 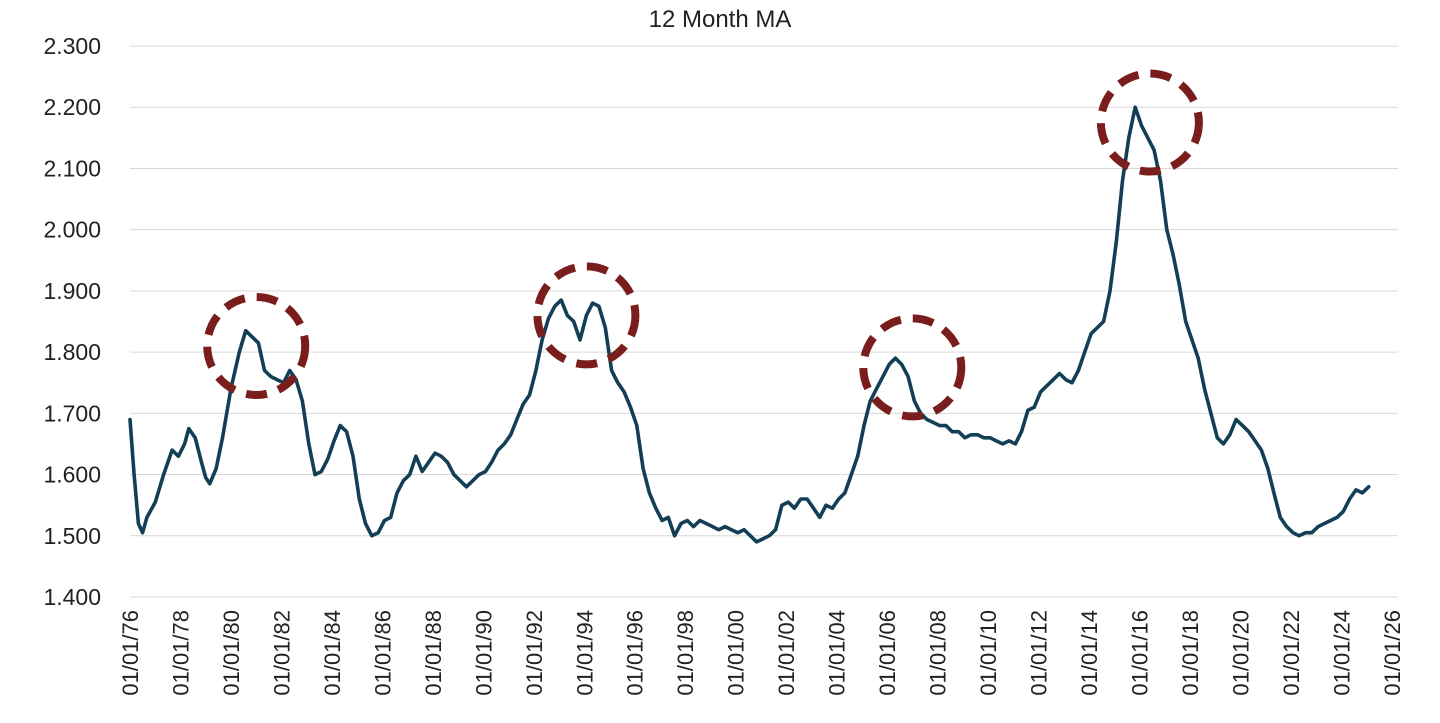 What do you see at coordinates (72, 291) in the screenshot?
I see `y-tick-label: 1.900` at bounding box center [72, 291].